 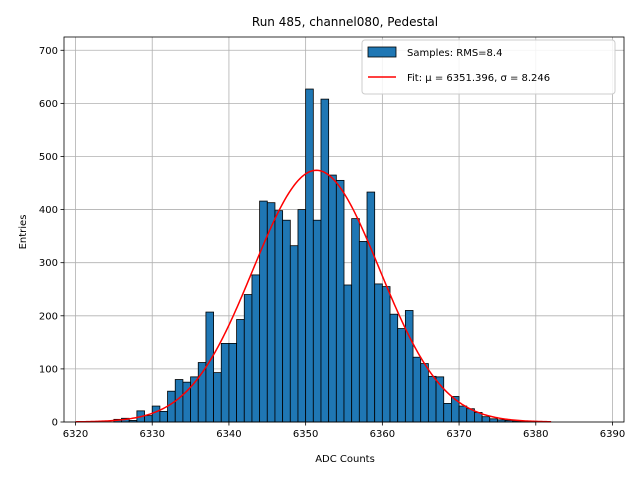 What do you see at coordinates (23, 232) in the screenshot?
I see `y-axis-label: Entries` at bounding box center [23, 232].